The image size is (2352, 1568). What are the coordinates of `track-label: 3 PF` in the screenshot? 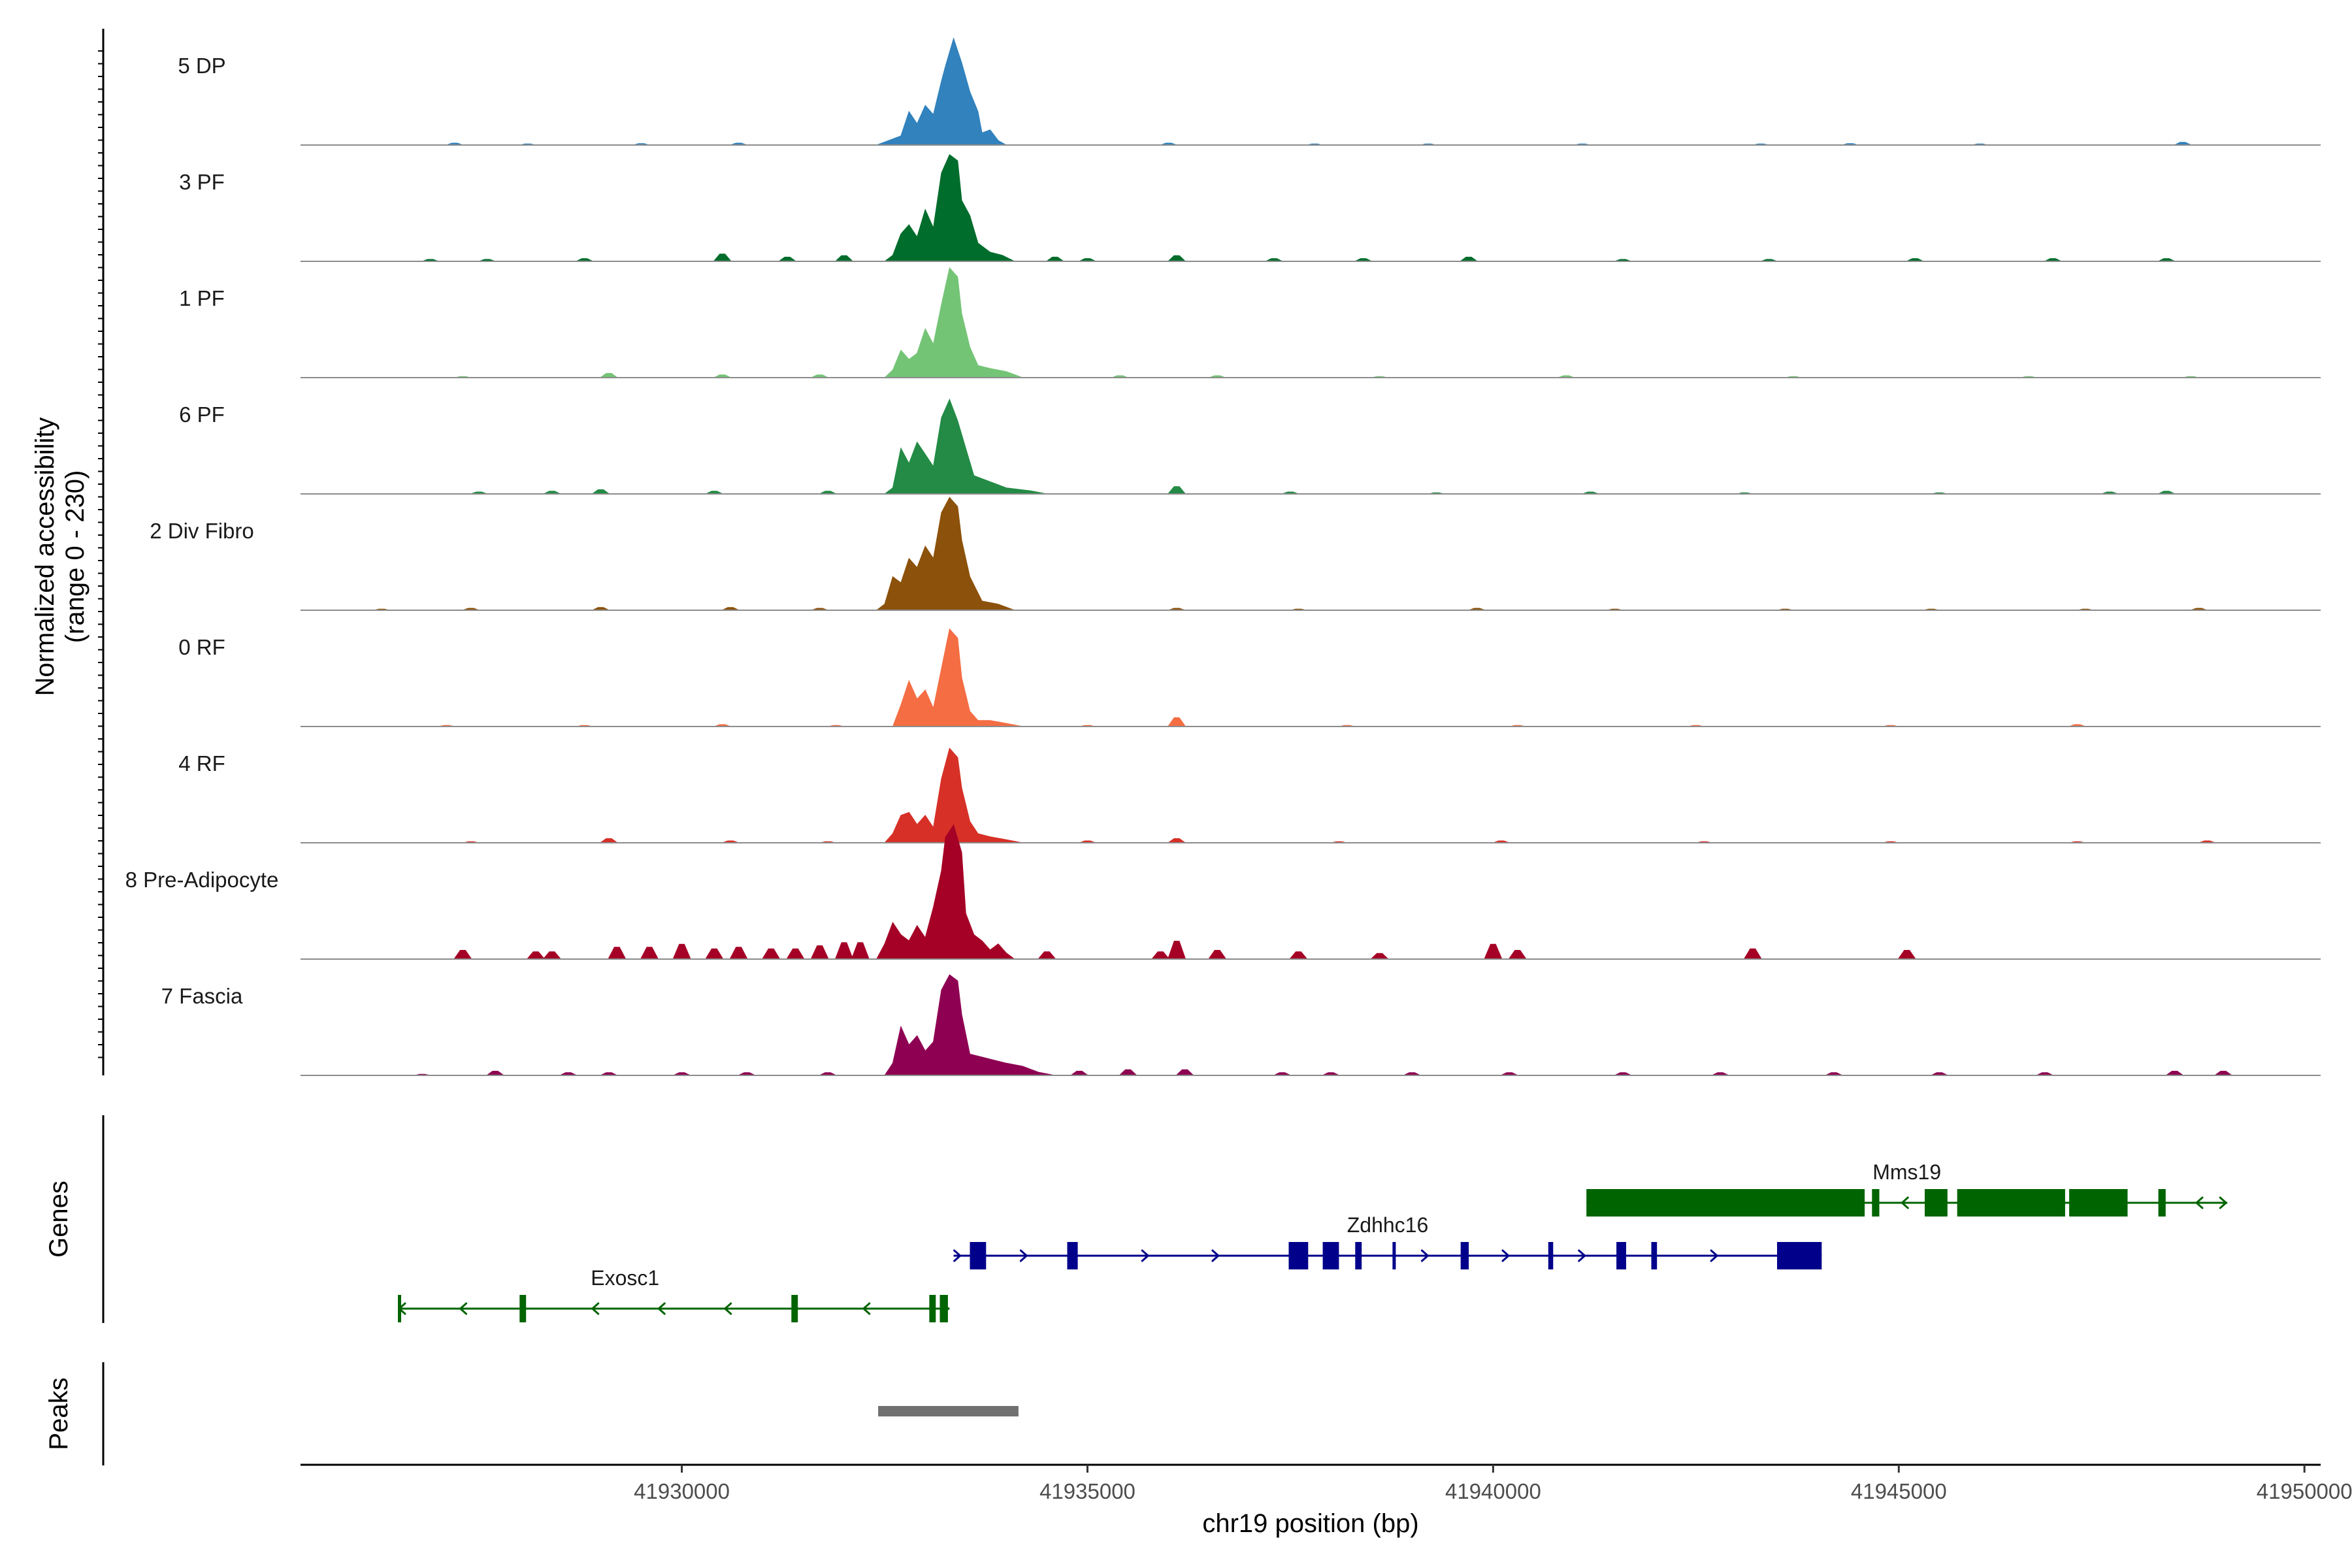 It's located at (202, 182).